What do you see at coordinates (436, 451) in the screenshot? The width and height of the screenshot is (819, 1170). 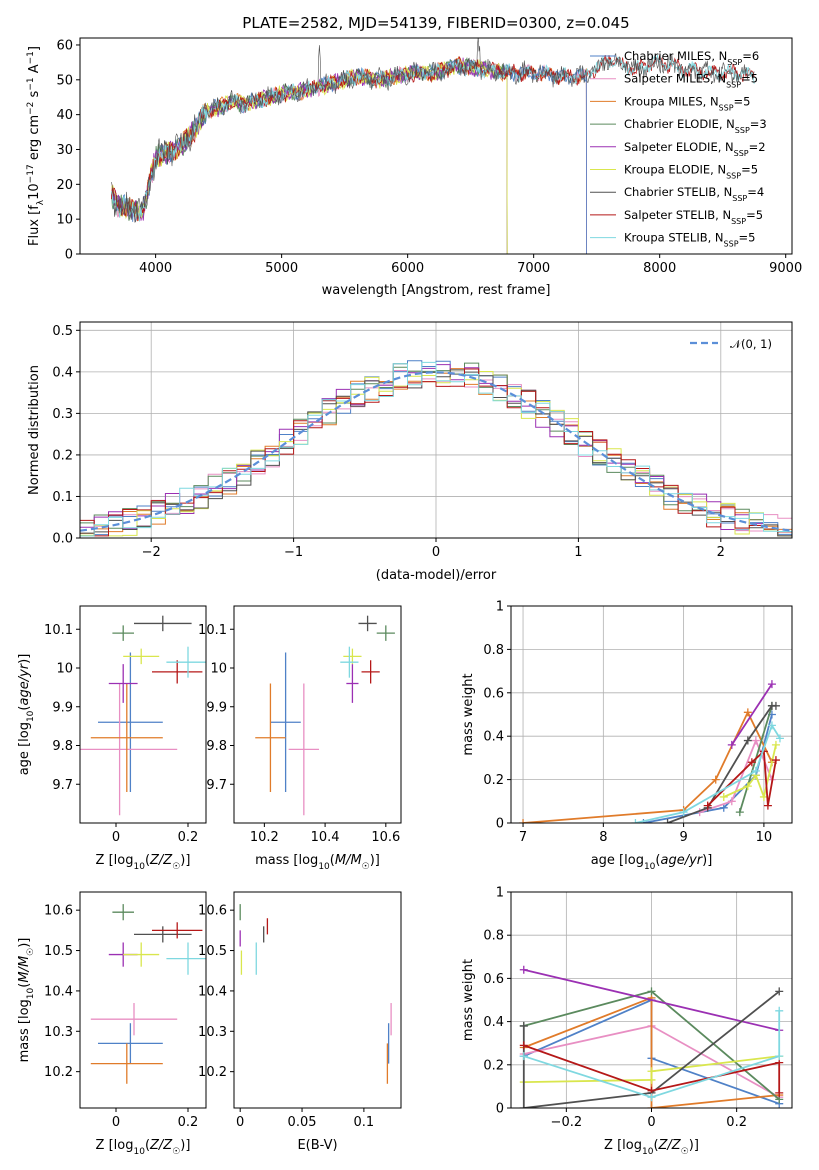 I see `gaussian-reference-line` at bounding box center [436, 451].